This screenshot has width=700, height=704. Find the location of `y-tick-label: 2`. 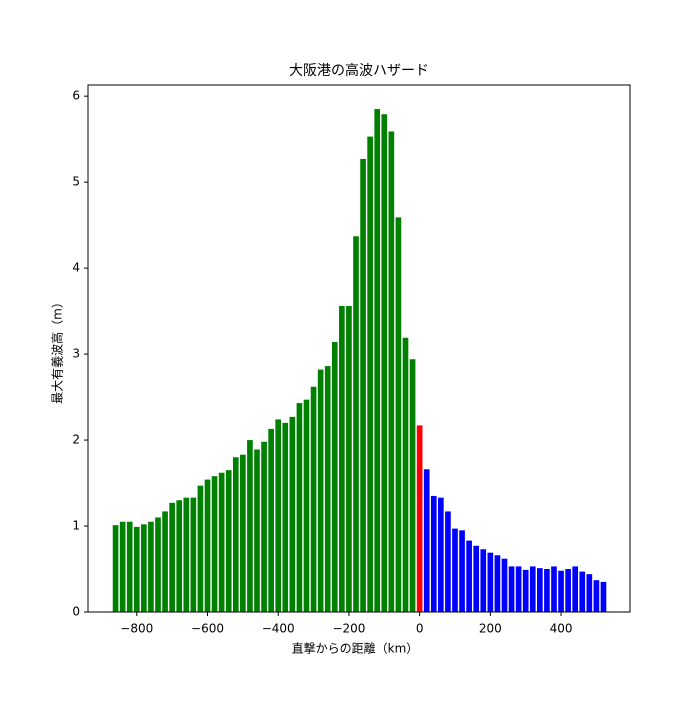

y-tick-label: 2 is located at coordinates (76, 440).